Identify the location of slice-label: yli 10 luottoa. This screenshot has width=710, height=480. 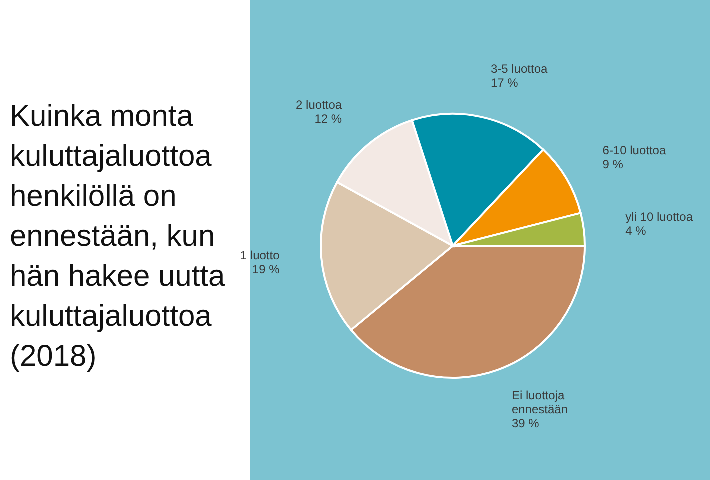
(660, 217).